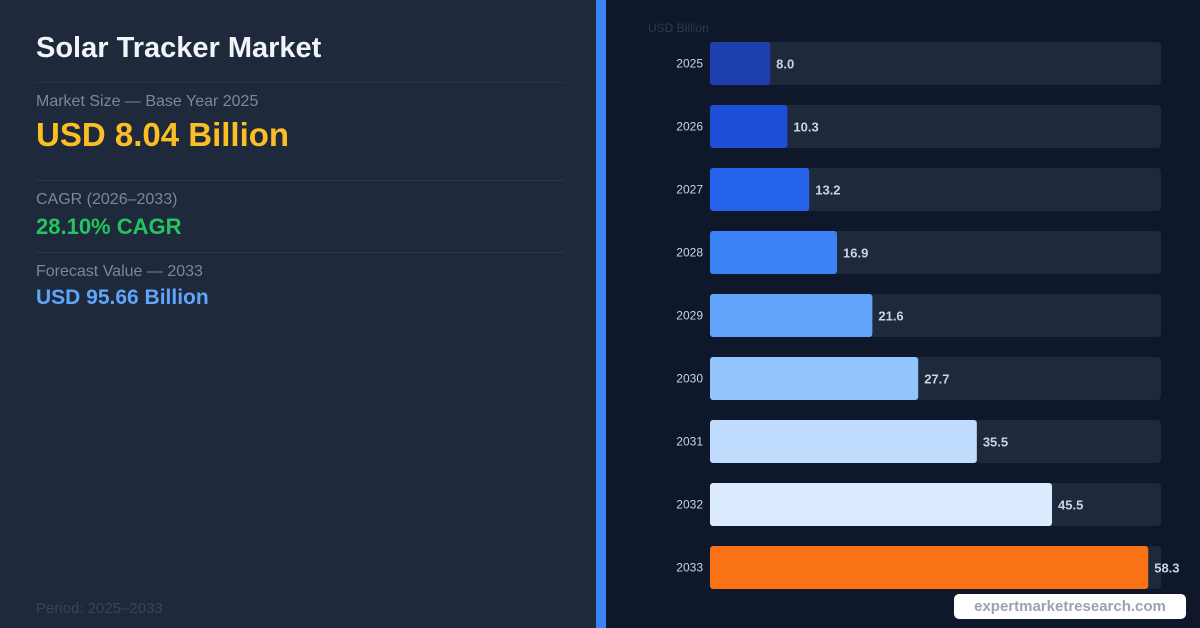  I want to click on unit-label: USD Billion, so click(678, 28).